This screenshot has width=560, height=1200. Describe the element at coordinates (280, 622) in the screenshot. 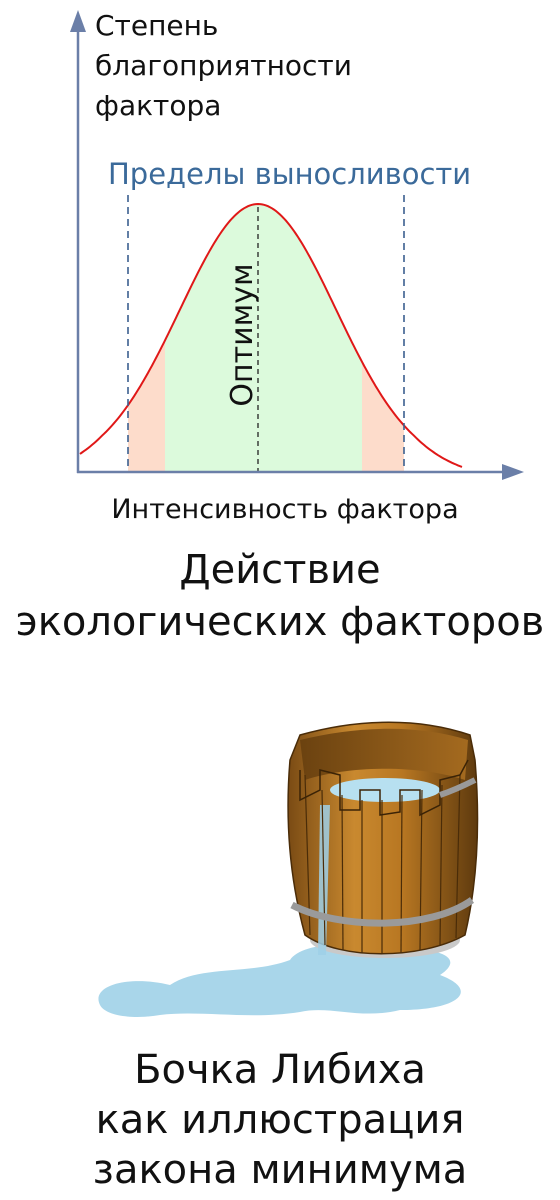

I see `caption: экологических факторов` at that location.